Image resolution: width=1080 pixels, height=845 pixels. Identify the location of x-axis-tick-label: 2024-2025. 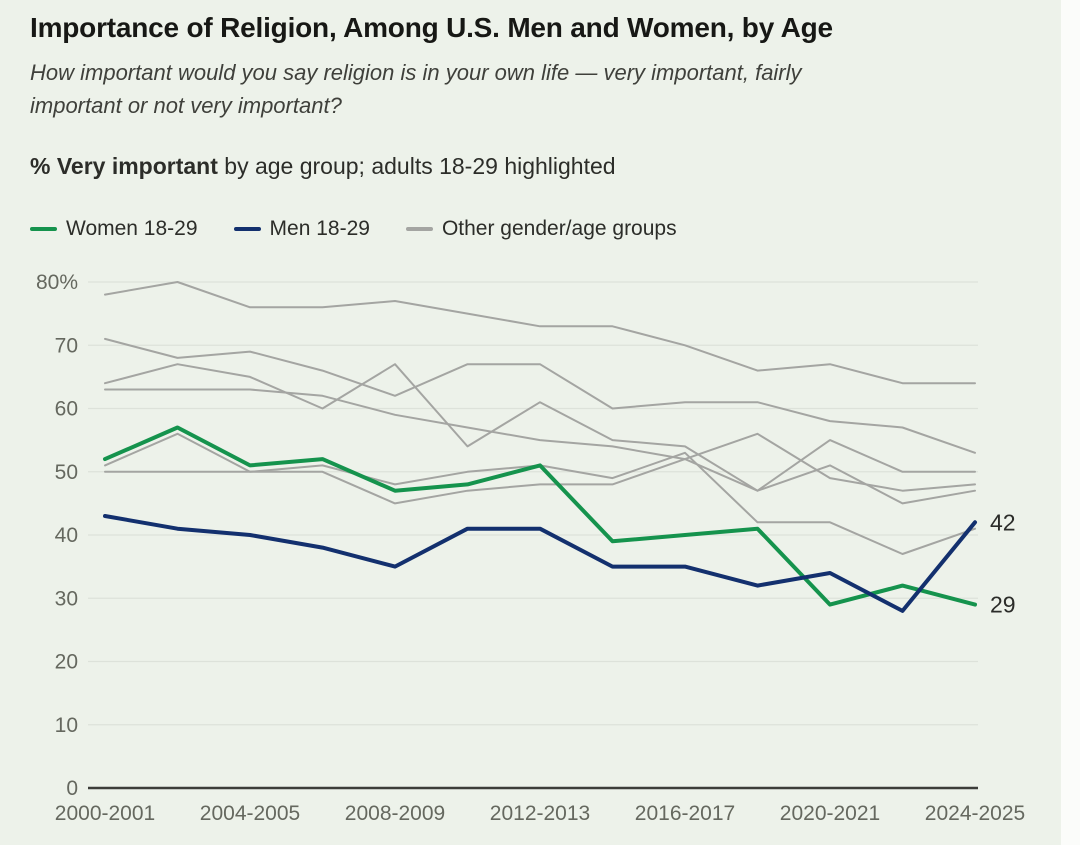
(975, 813).